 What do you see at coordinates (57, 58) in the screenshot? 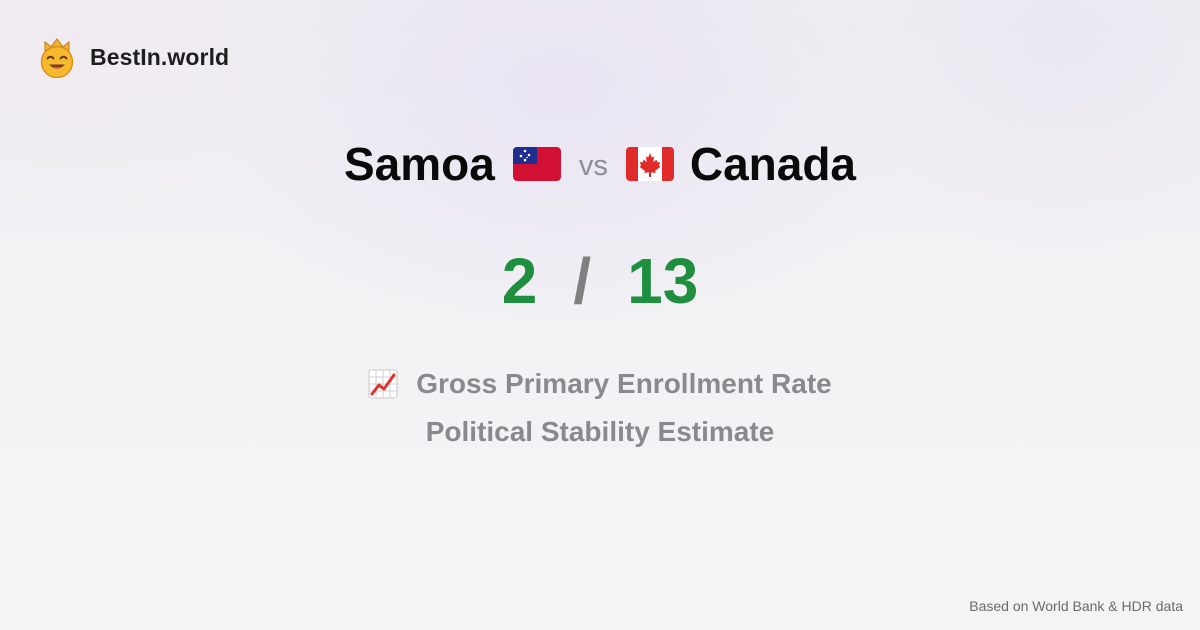
I see `crowned-smiley-icon` at bounding box center [57, 58].